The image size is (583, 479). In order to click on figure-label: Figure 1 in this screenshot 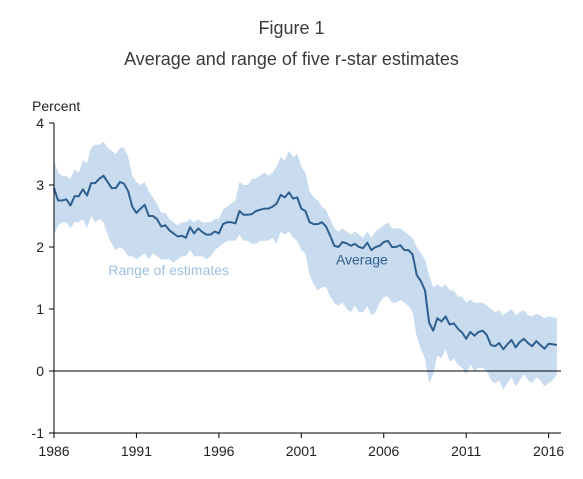, I will do `click(291, 28)`.